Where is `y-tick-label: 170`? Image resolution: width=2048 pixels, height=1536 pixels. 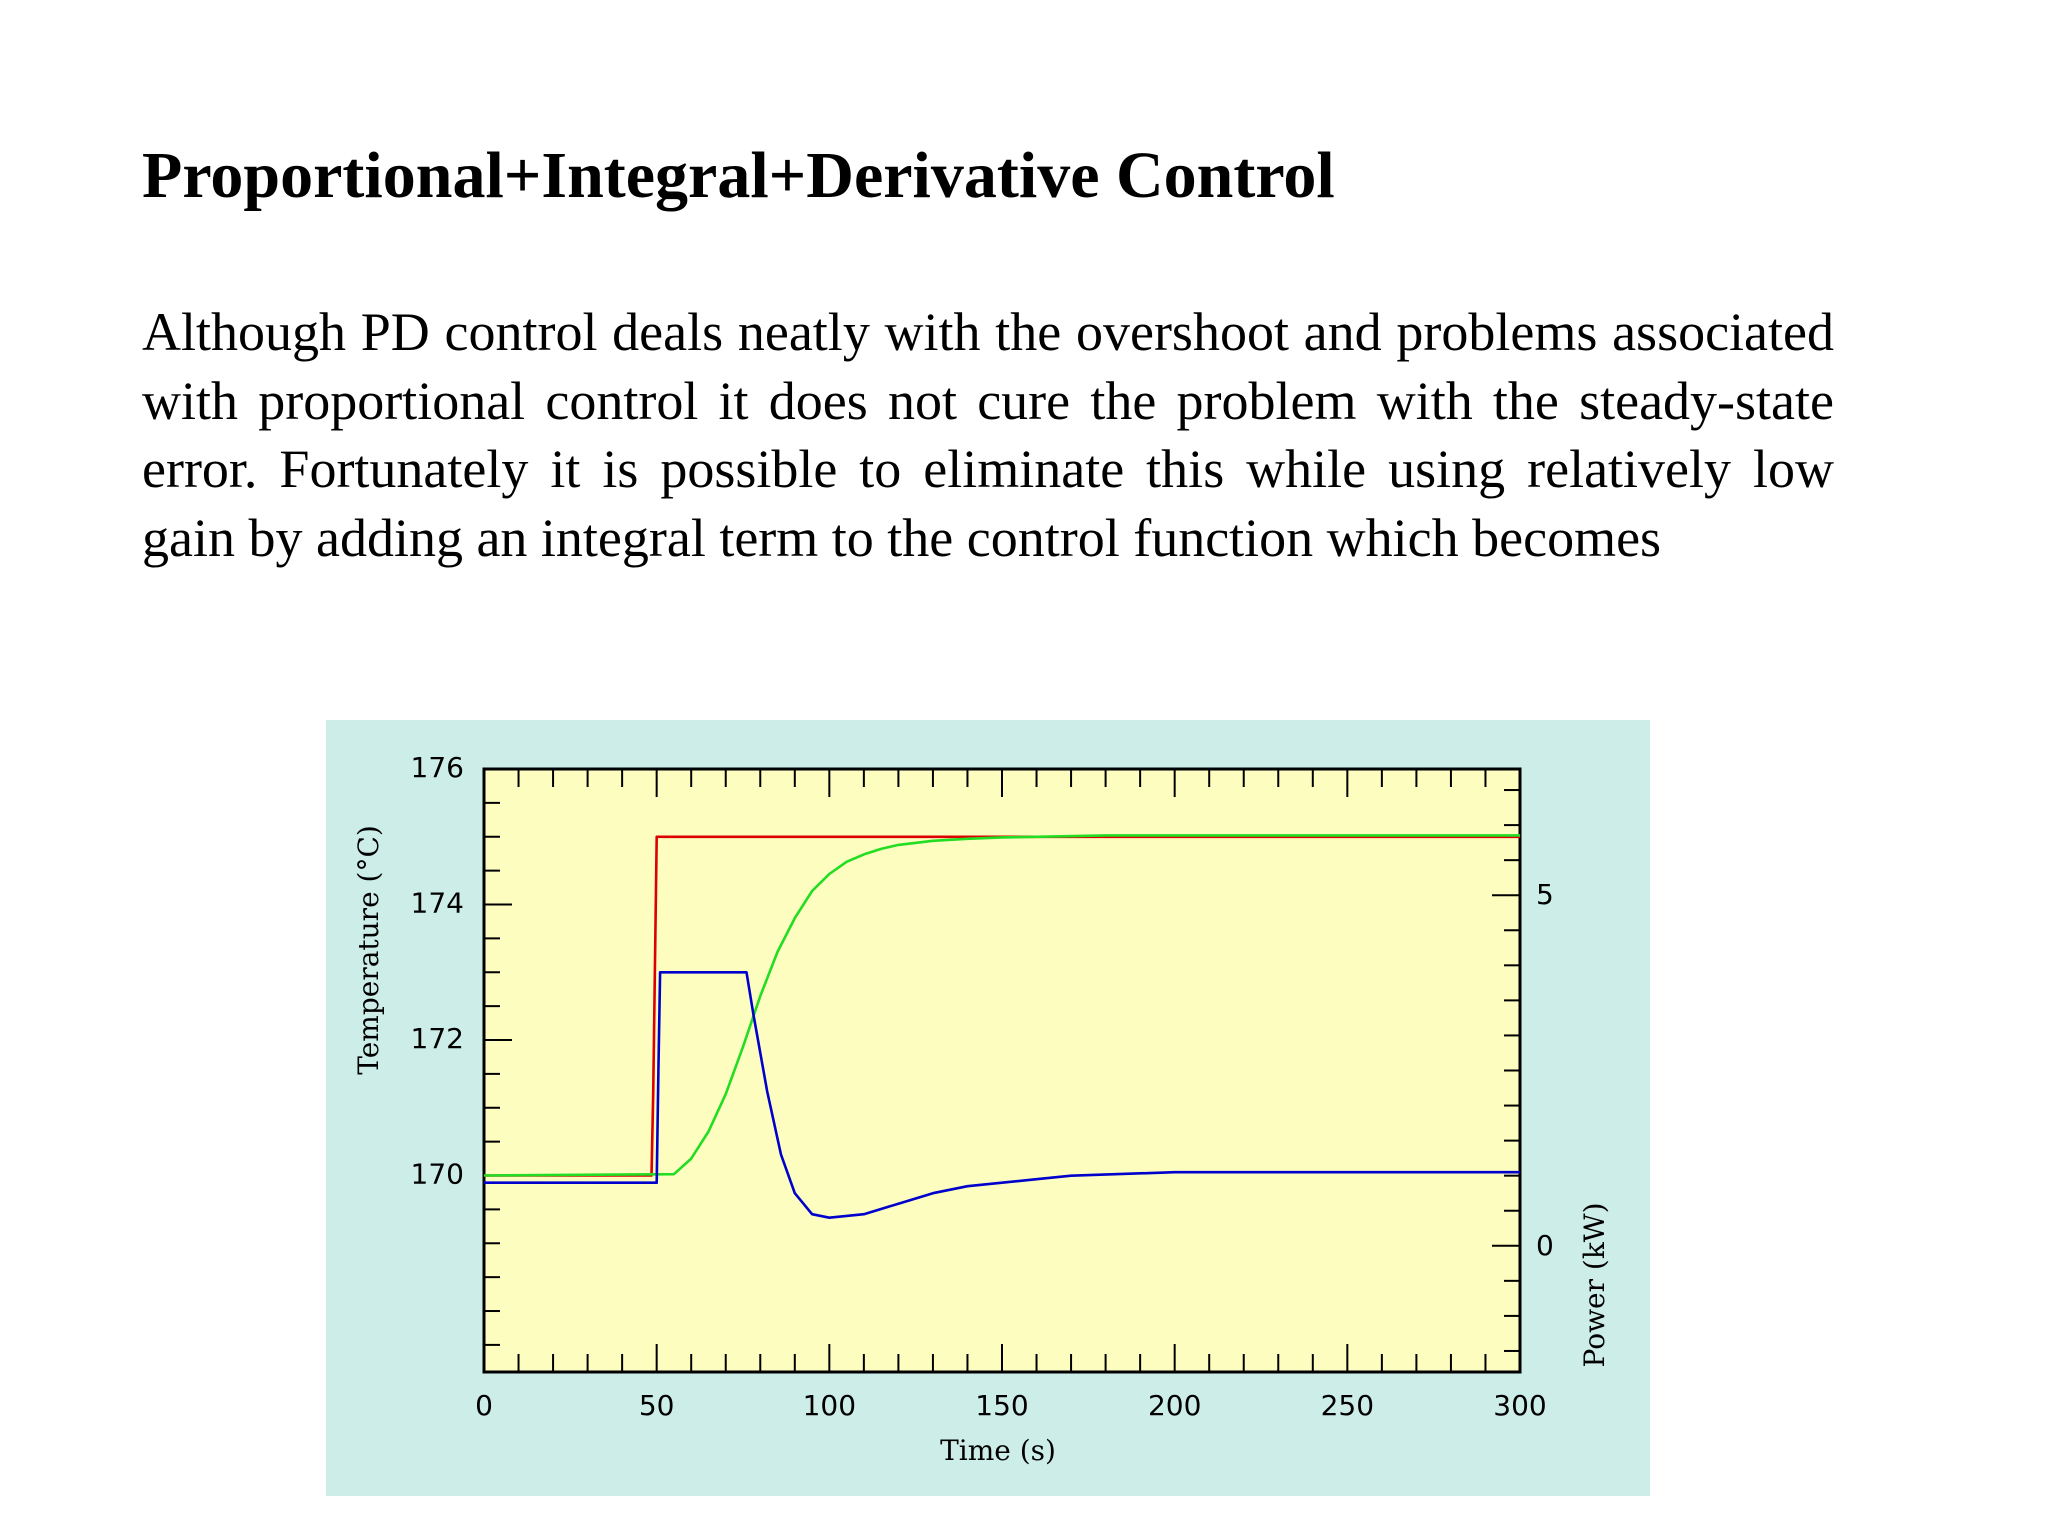
y-tick-label: 170 is located at coordinates (437, 1174).